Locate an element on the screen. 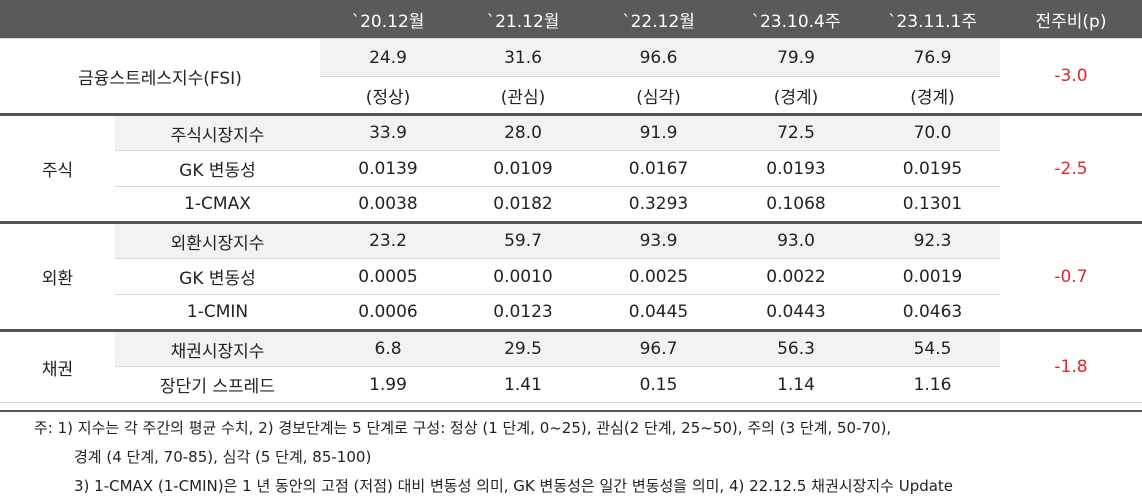 Image resolution: width=1142 pixels, height=501 pixels. value-cell: 0.0025 is located at coordinates (658, 276).